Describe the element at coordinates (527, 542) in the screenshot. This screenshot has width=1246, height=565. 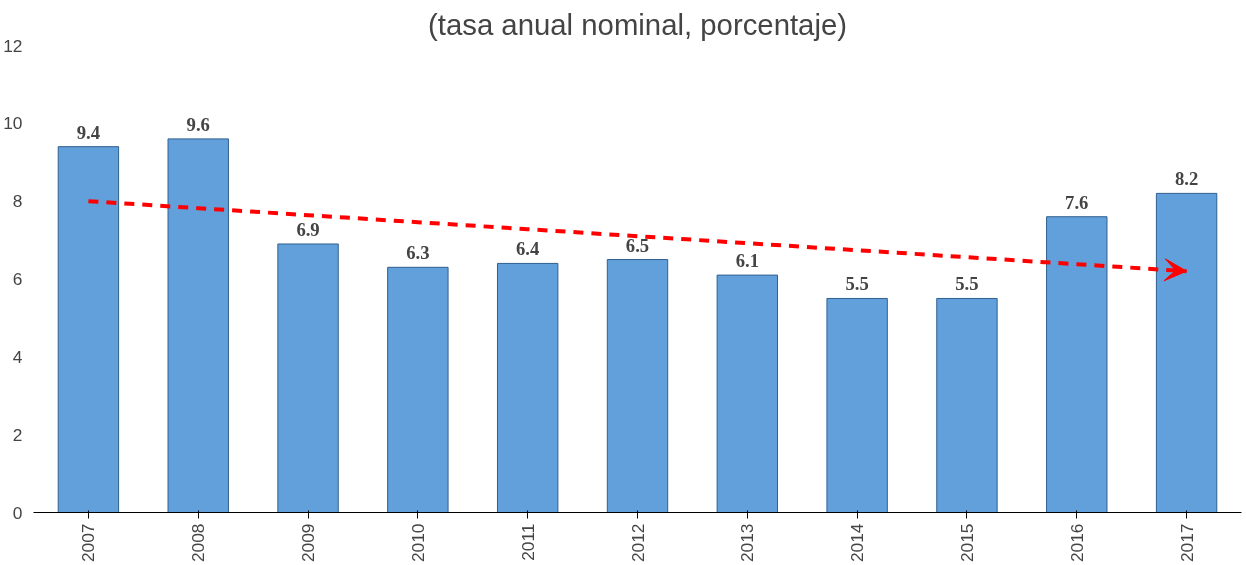
I see `x-tick-label: 2011` at that location.